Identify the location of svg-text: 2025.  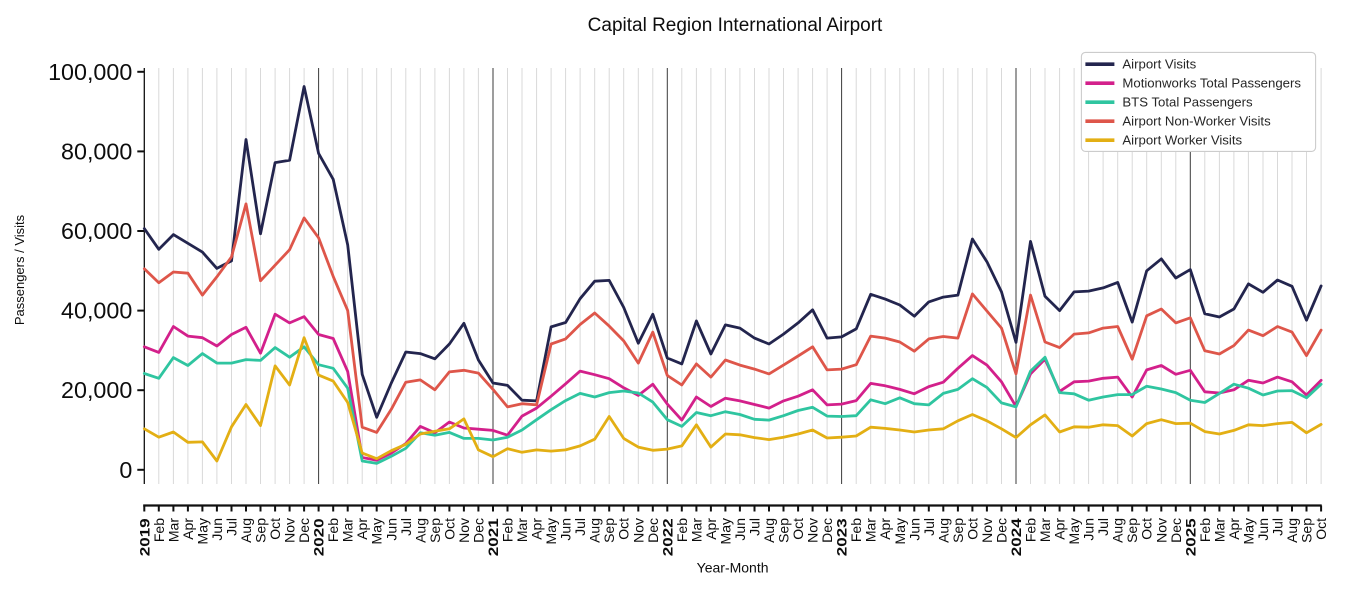
(1190, 537).